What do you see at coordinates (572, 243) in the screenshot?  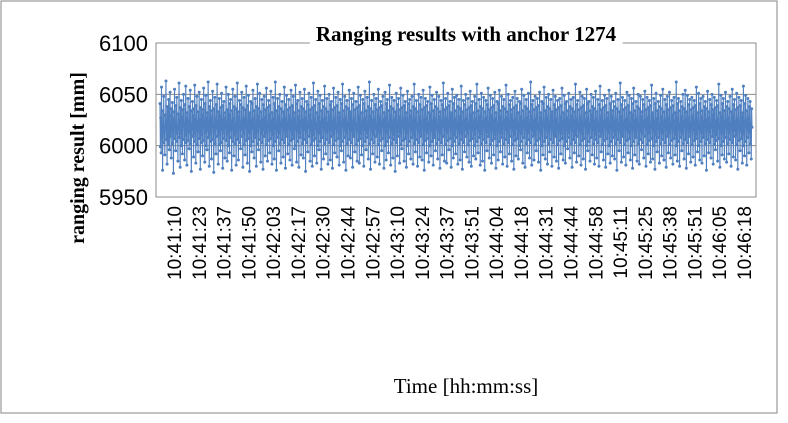 I see `x-tick-label: 10:44:44` at bounding box center [572, 243].